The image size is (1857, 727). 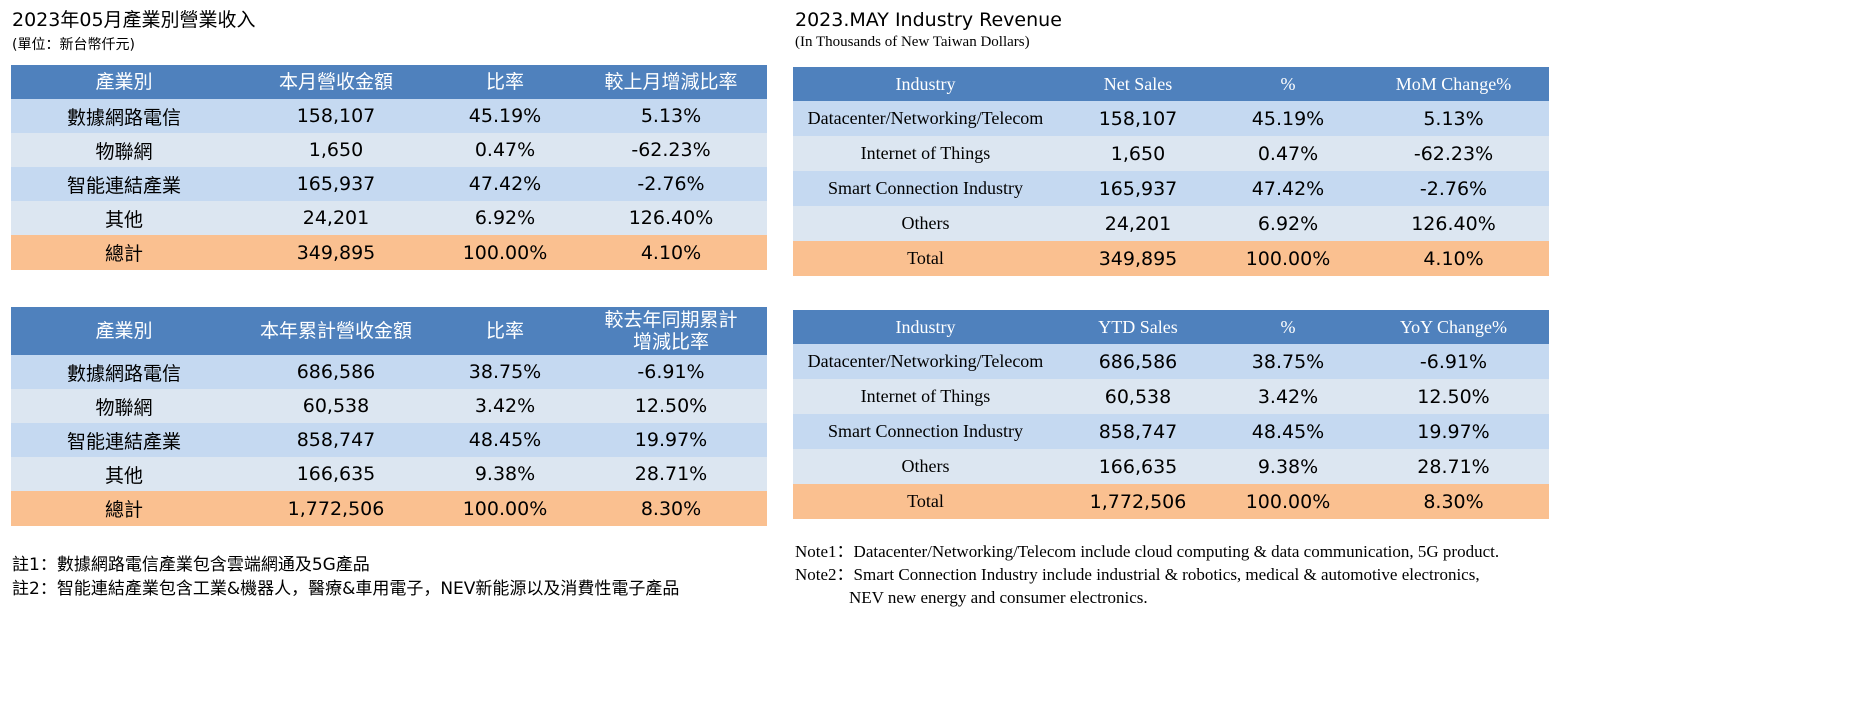 I want to click on change-cell: 8.30%, so click(x=1453, y=501).